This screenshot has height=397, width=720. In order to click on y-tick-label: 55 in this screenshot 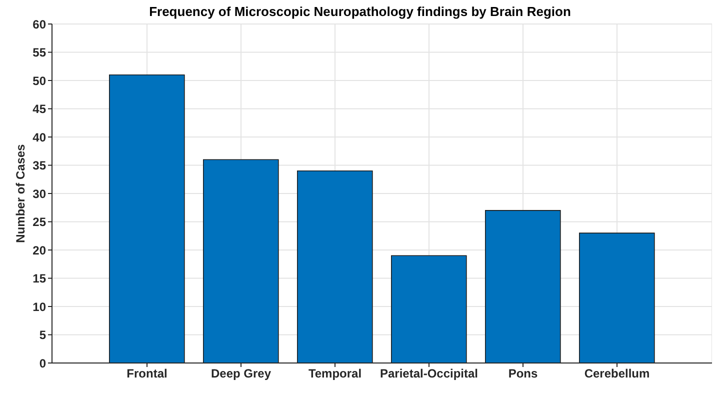, I will do `click(39, 53)`.